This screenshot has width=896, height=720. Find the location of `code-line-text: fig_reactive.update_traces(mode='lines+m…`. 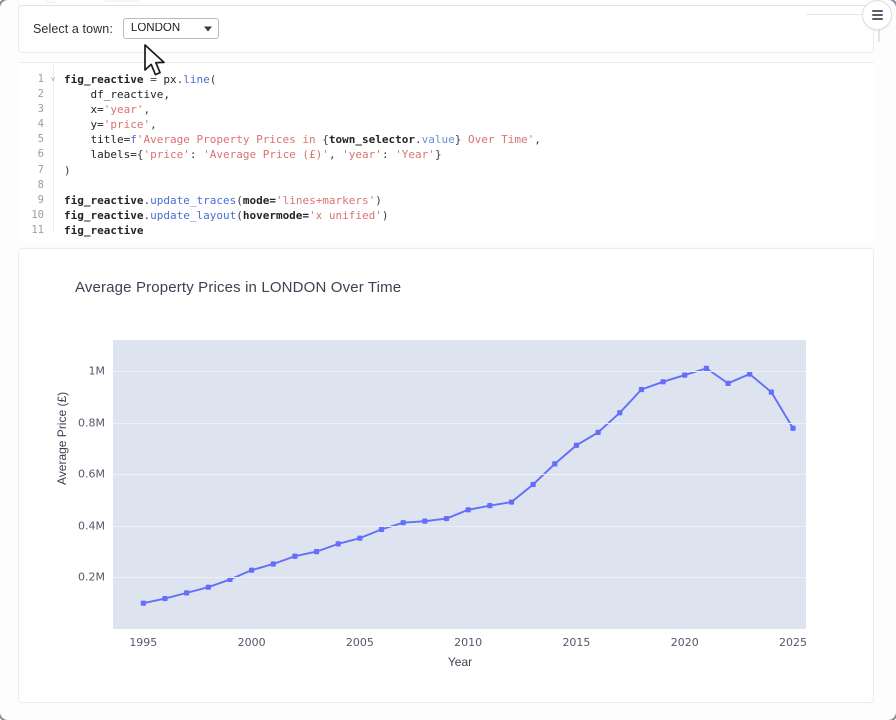

code-line-text: fig_reactive.update_traces(mode='lines+m… is located at coordinates (220, 200).